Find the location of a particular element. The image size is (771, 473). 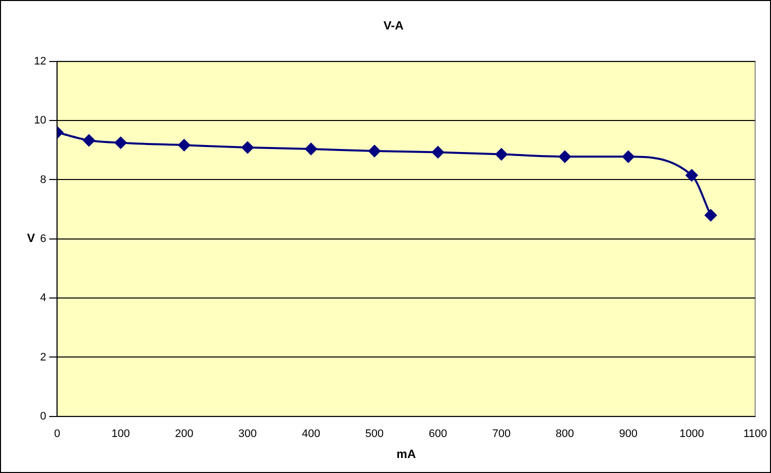

y-tick-label: 6 is located at coordinates (43, 238).